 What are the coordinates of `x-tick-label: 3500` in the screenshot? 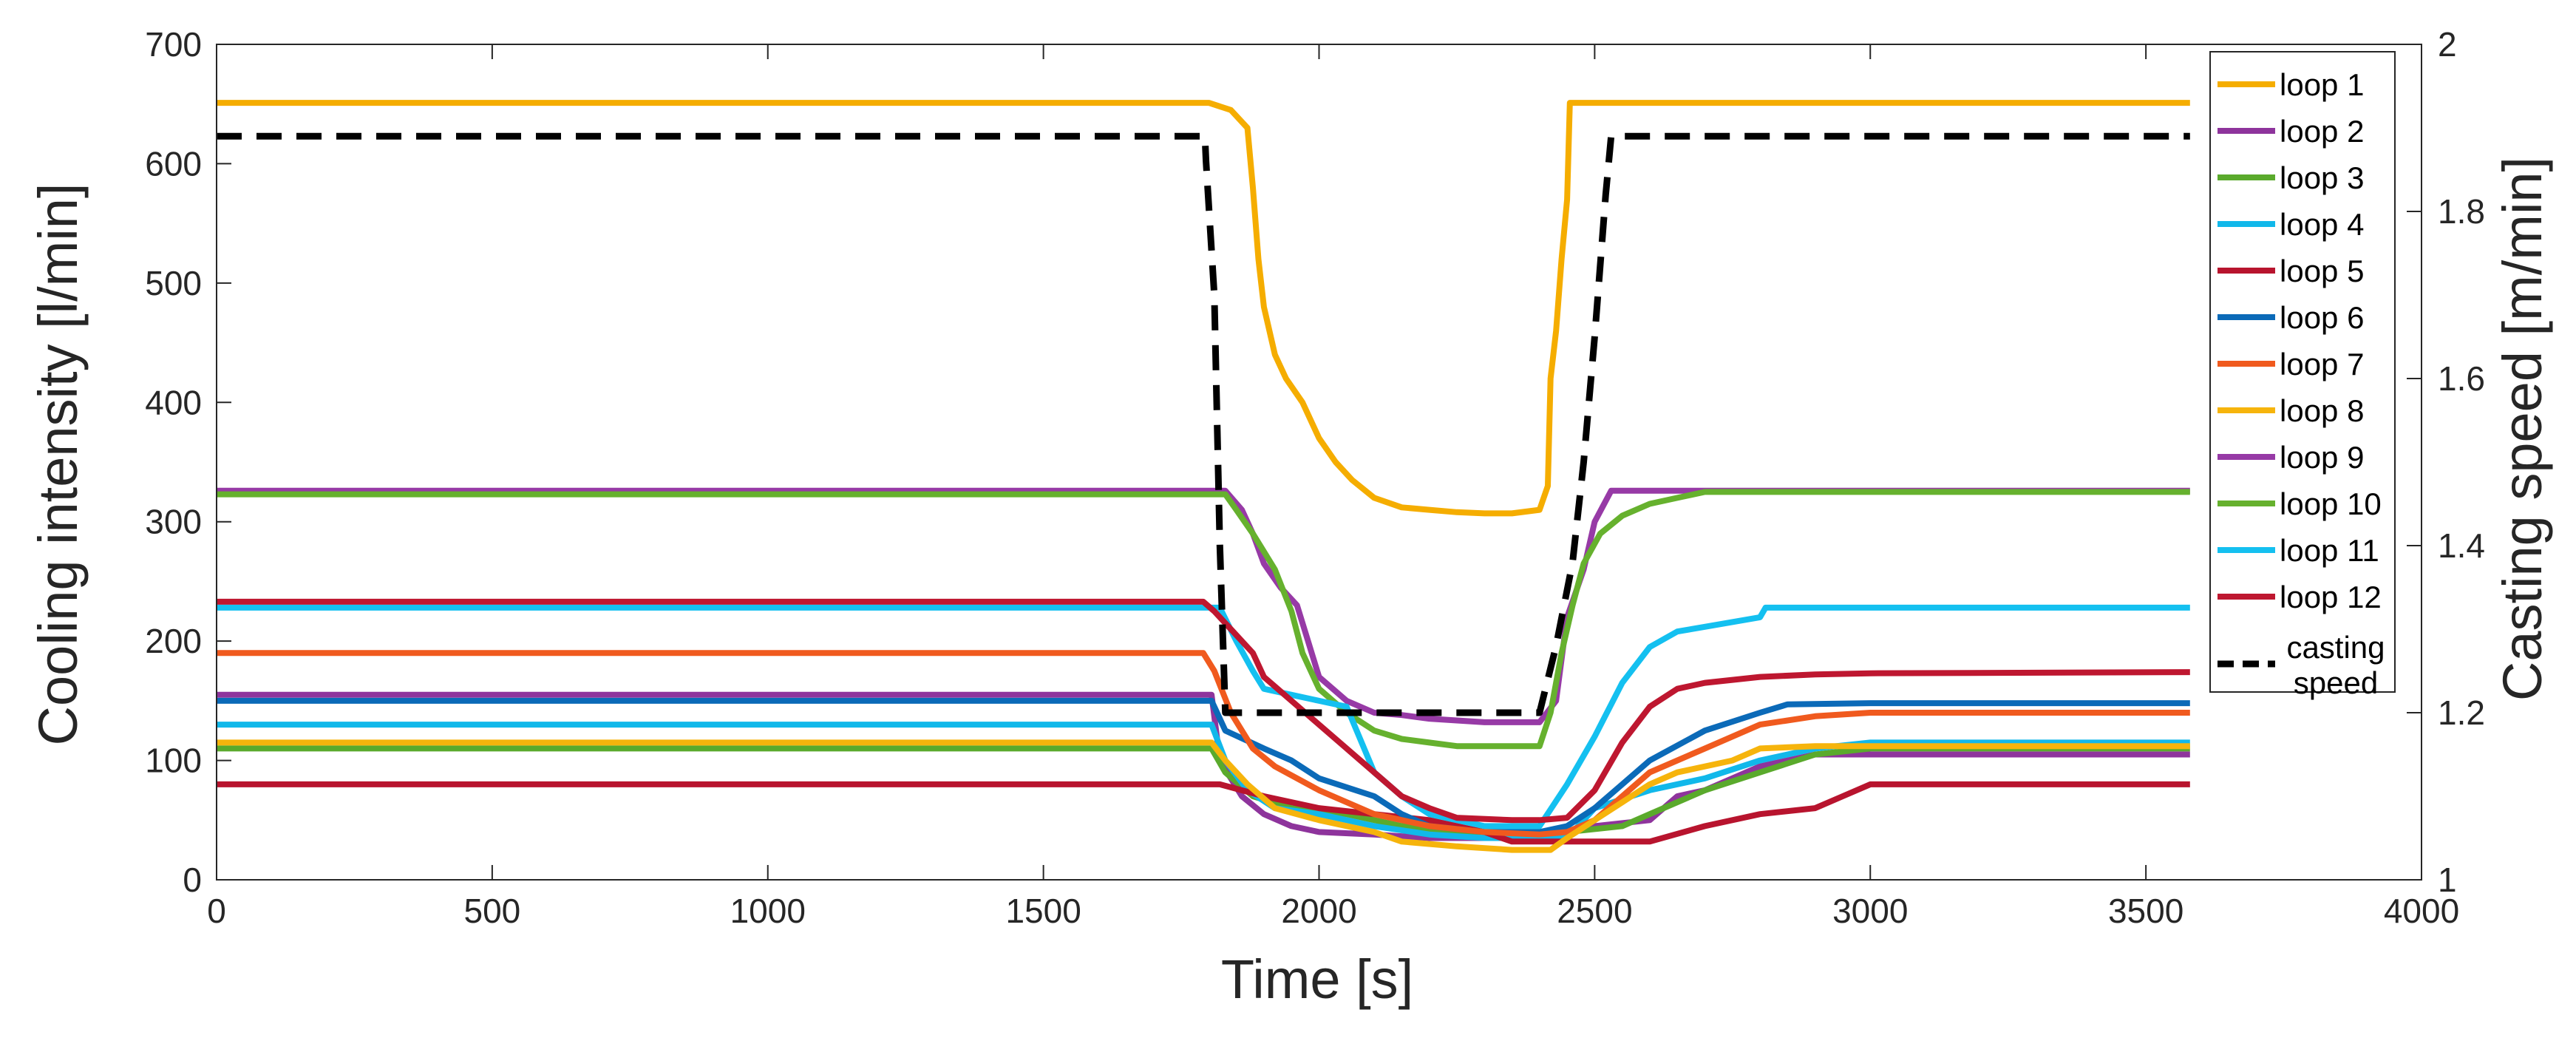 It's located at (2146, 911).